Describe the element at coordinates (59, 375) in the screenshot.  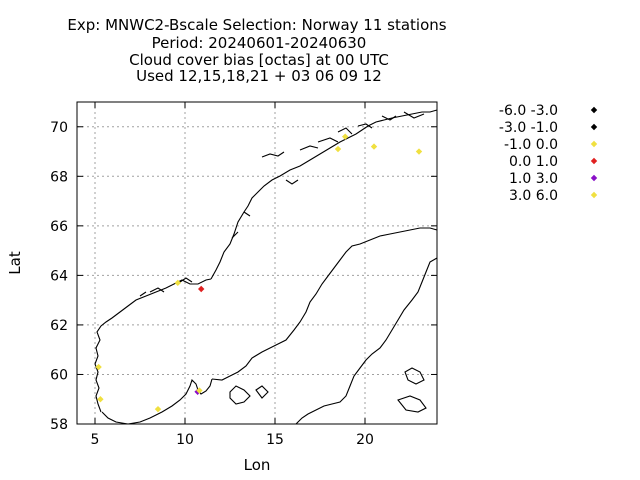
I see `y-tick-label: 60` at that location.